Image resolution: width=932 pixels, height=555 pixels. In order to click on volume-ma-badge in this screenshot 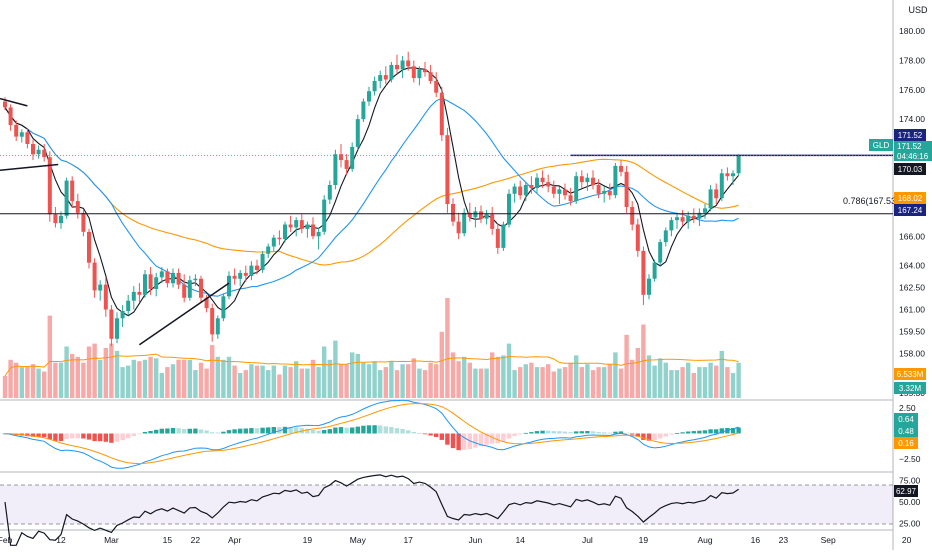, I will do `click(910, 374)`.